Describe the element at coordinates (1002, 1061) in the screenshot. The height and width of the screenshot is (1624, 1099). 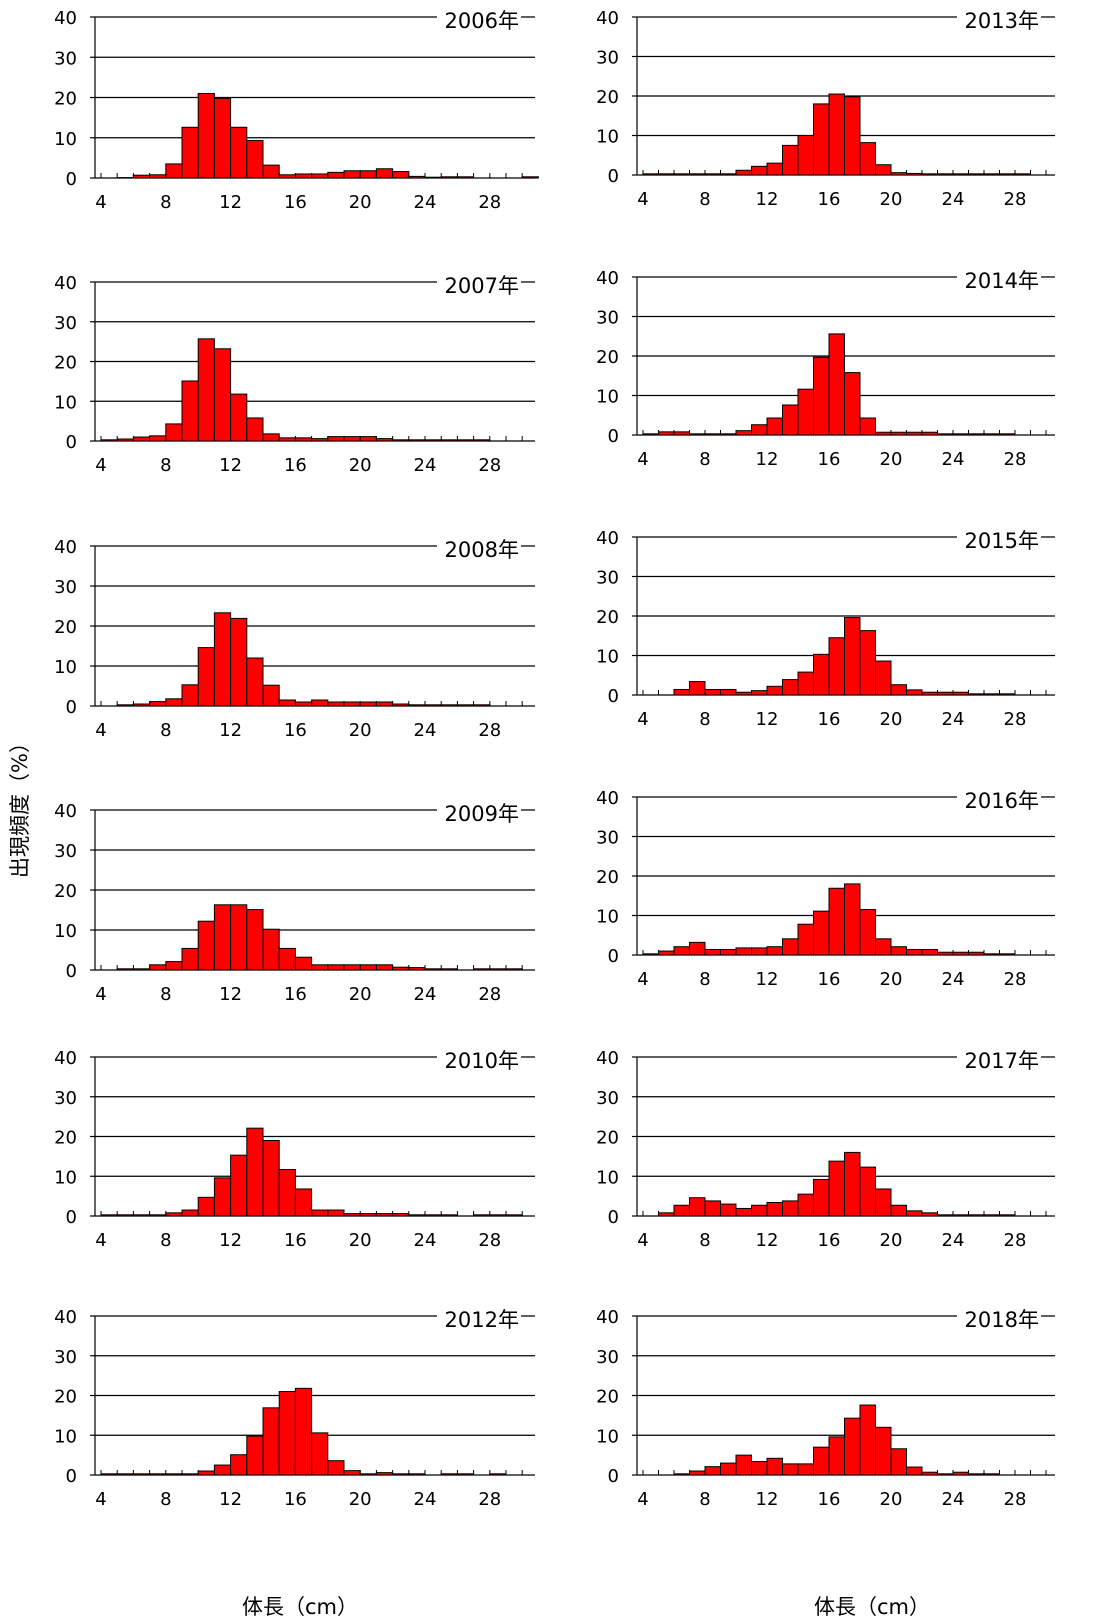
I see `panel-title: 2017年` at that location.